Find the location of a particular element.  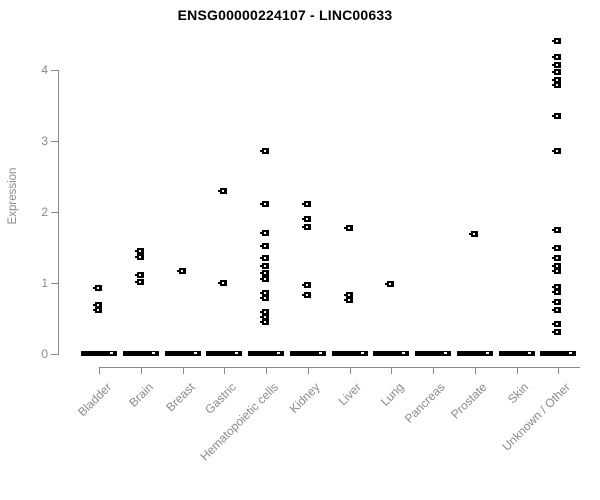

x-axis-category-label: Bladder is located at coordinates (94, 400).